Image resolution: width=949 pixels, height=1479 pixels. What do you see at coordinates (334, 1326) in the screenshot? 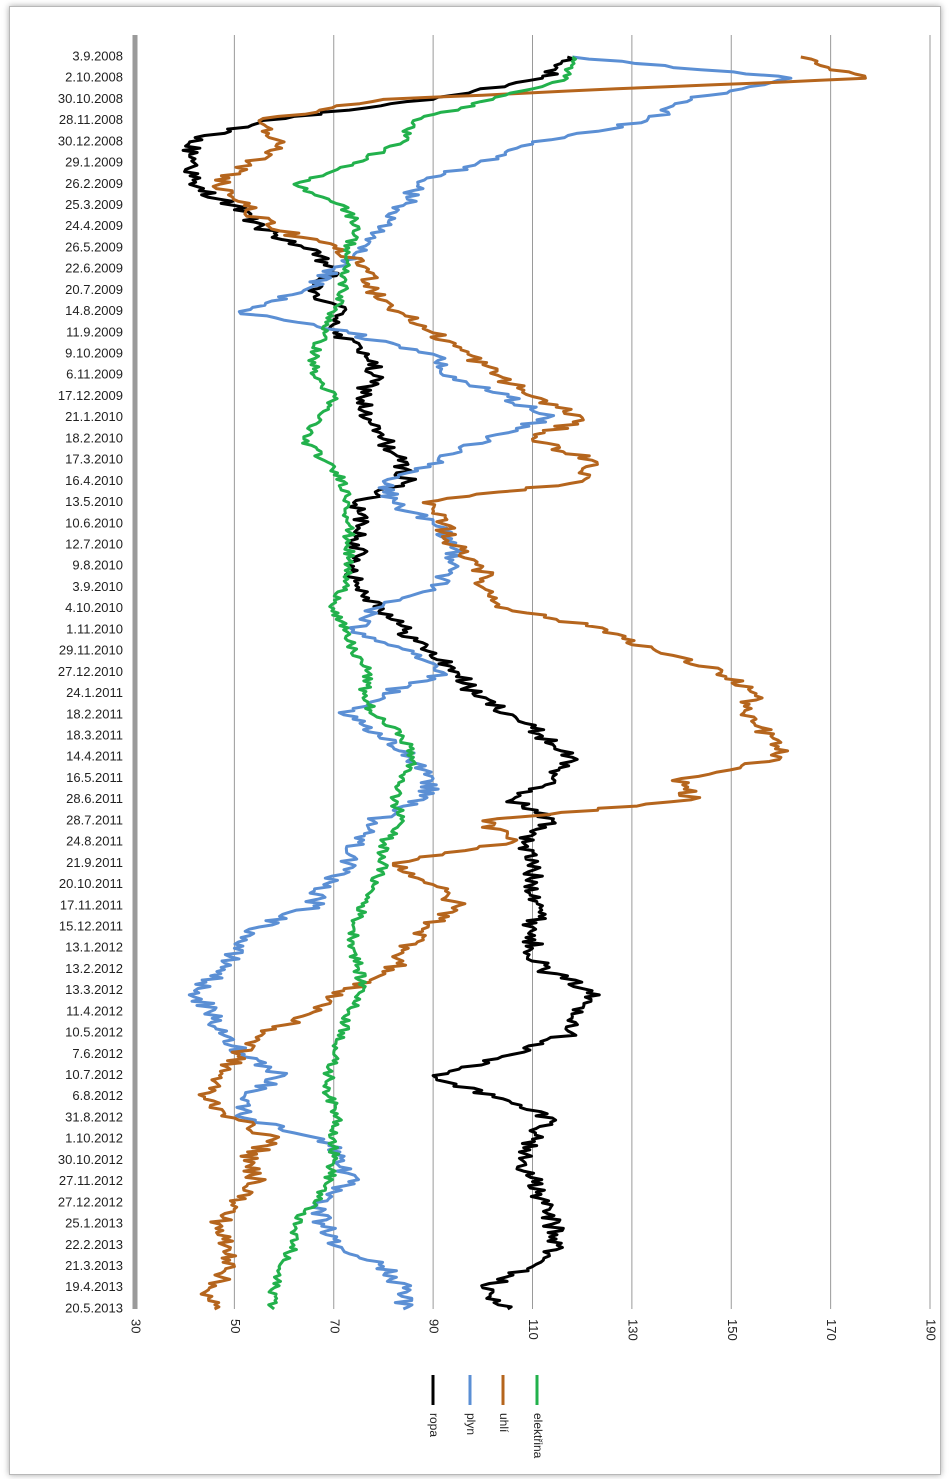
I see `value-tick-label: 70` at bounding box center [334, 1326].